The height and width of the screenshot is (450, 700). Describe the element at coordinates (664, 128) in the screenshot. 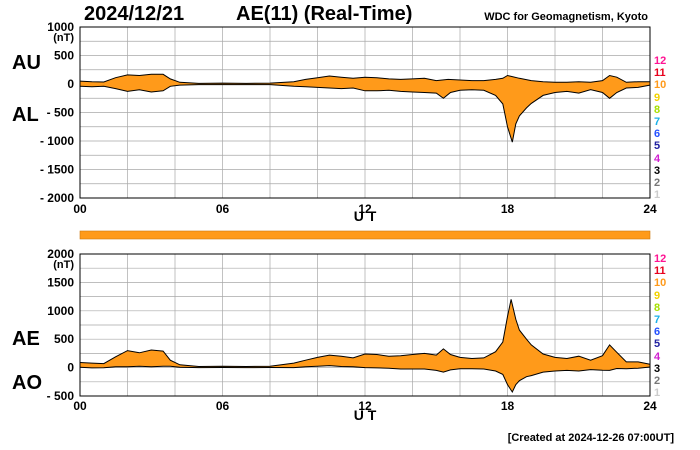

I see `station-count-legend-top: 12 11 10 9 8 7 6 5 4 3 2 1` at that location.